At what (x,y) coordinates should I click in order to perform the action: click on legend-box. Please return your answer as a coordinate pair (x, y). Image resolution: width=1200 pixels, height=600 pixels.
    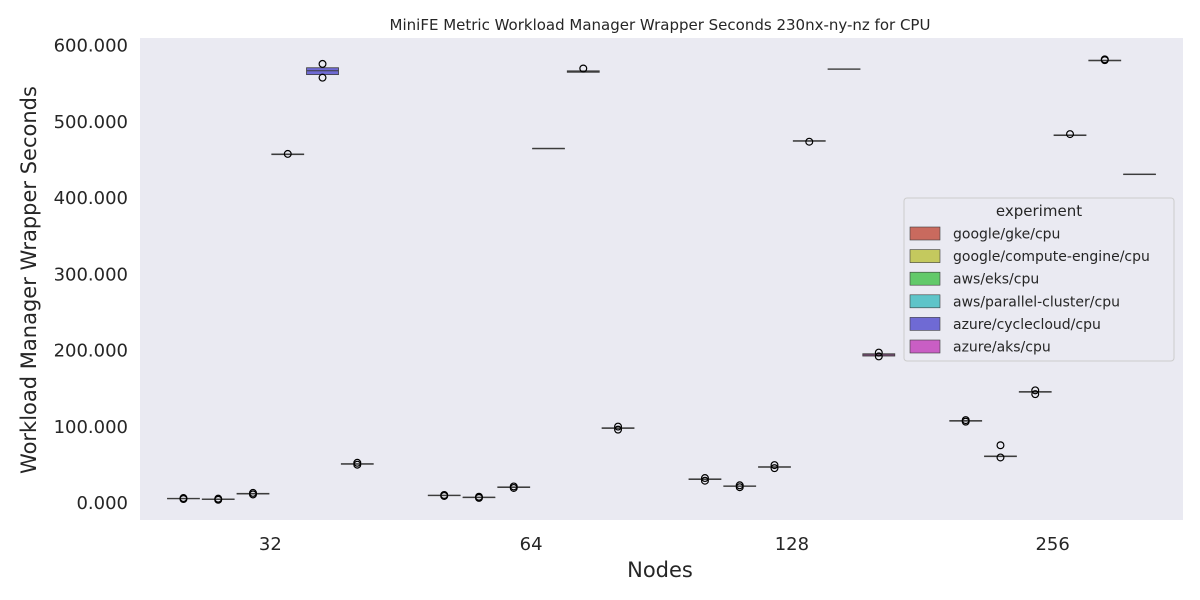
    Looking at the image, I should click on (1039, 279).